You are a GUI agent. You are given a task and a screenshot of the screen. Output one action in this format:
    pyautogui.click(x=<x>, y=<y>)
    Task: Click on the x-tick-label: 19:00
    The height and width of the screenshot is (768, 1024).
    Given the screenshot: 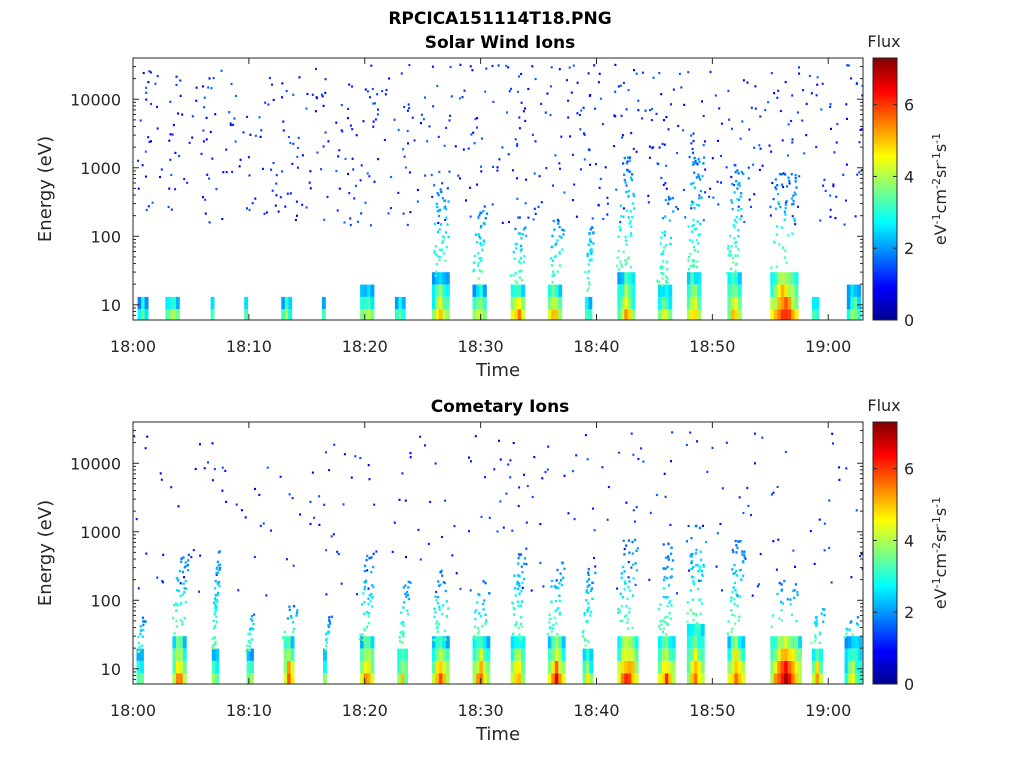 What is the action you would take?
    pyautogui.click(x=828, y=346)
    